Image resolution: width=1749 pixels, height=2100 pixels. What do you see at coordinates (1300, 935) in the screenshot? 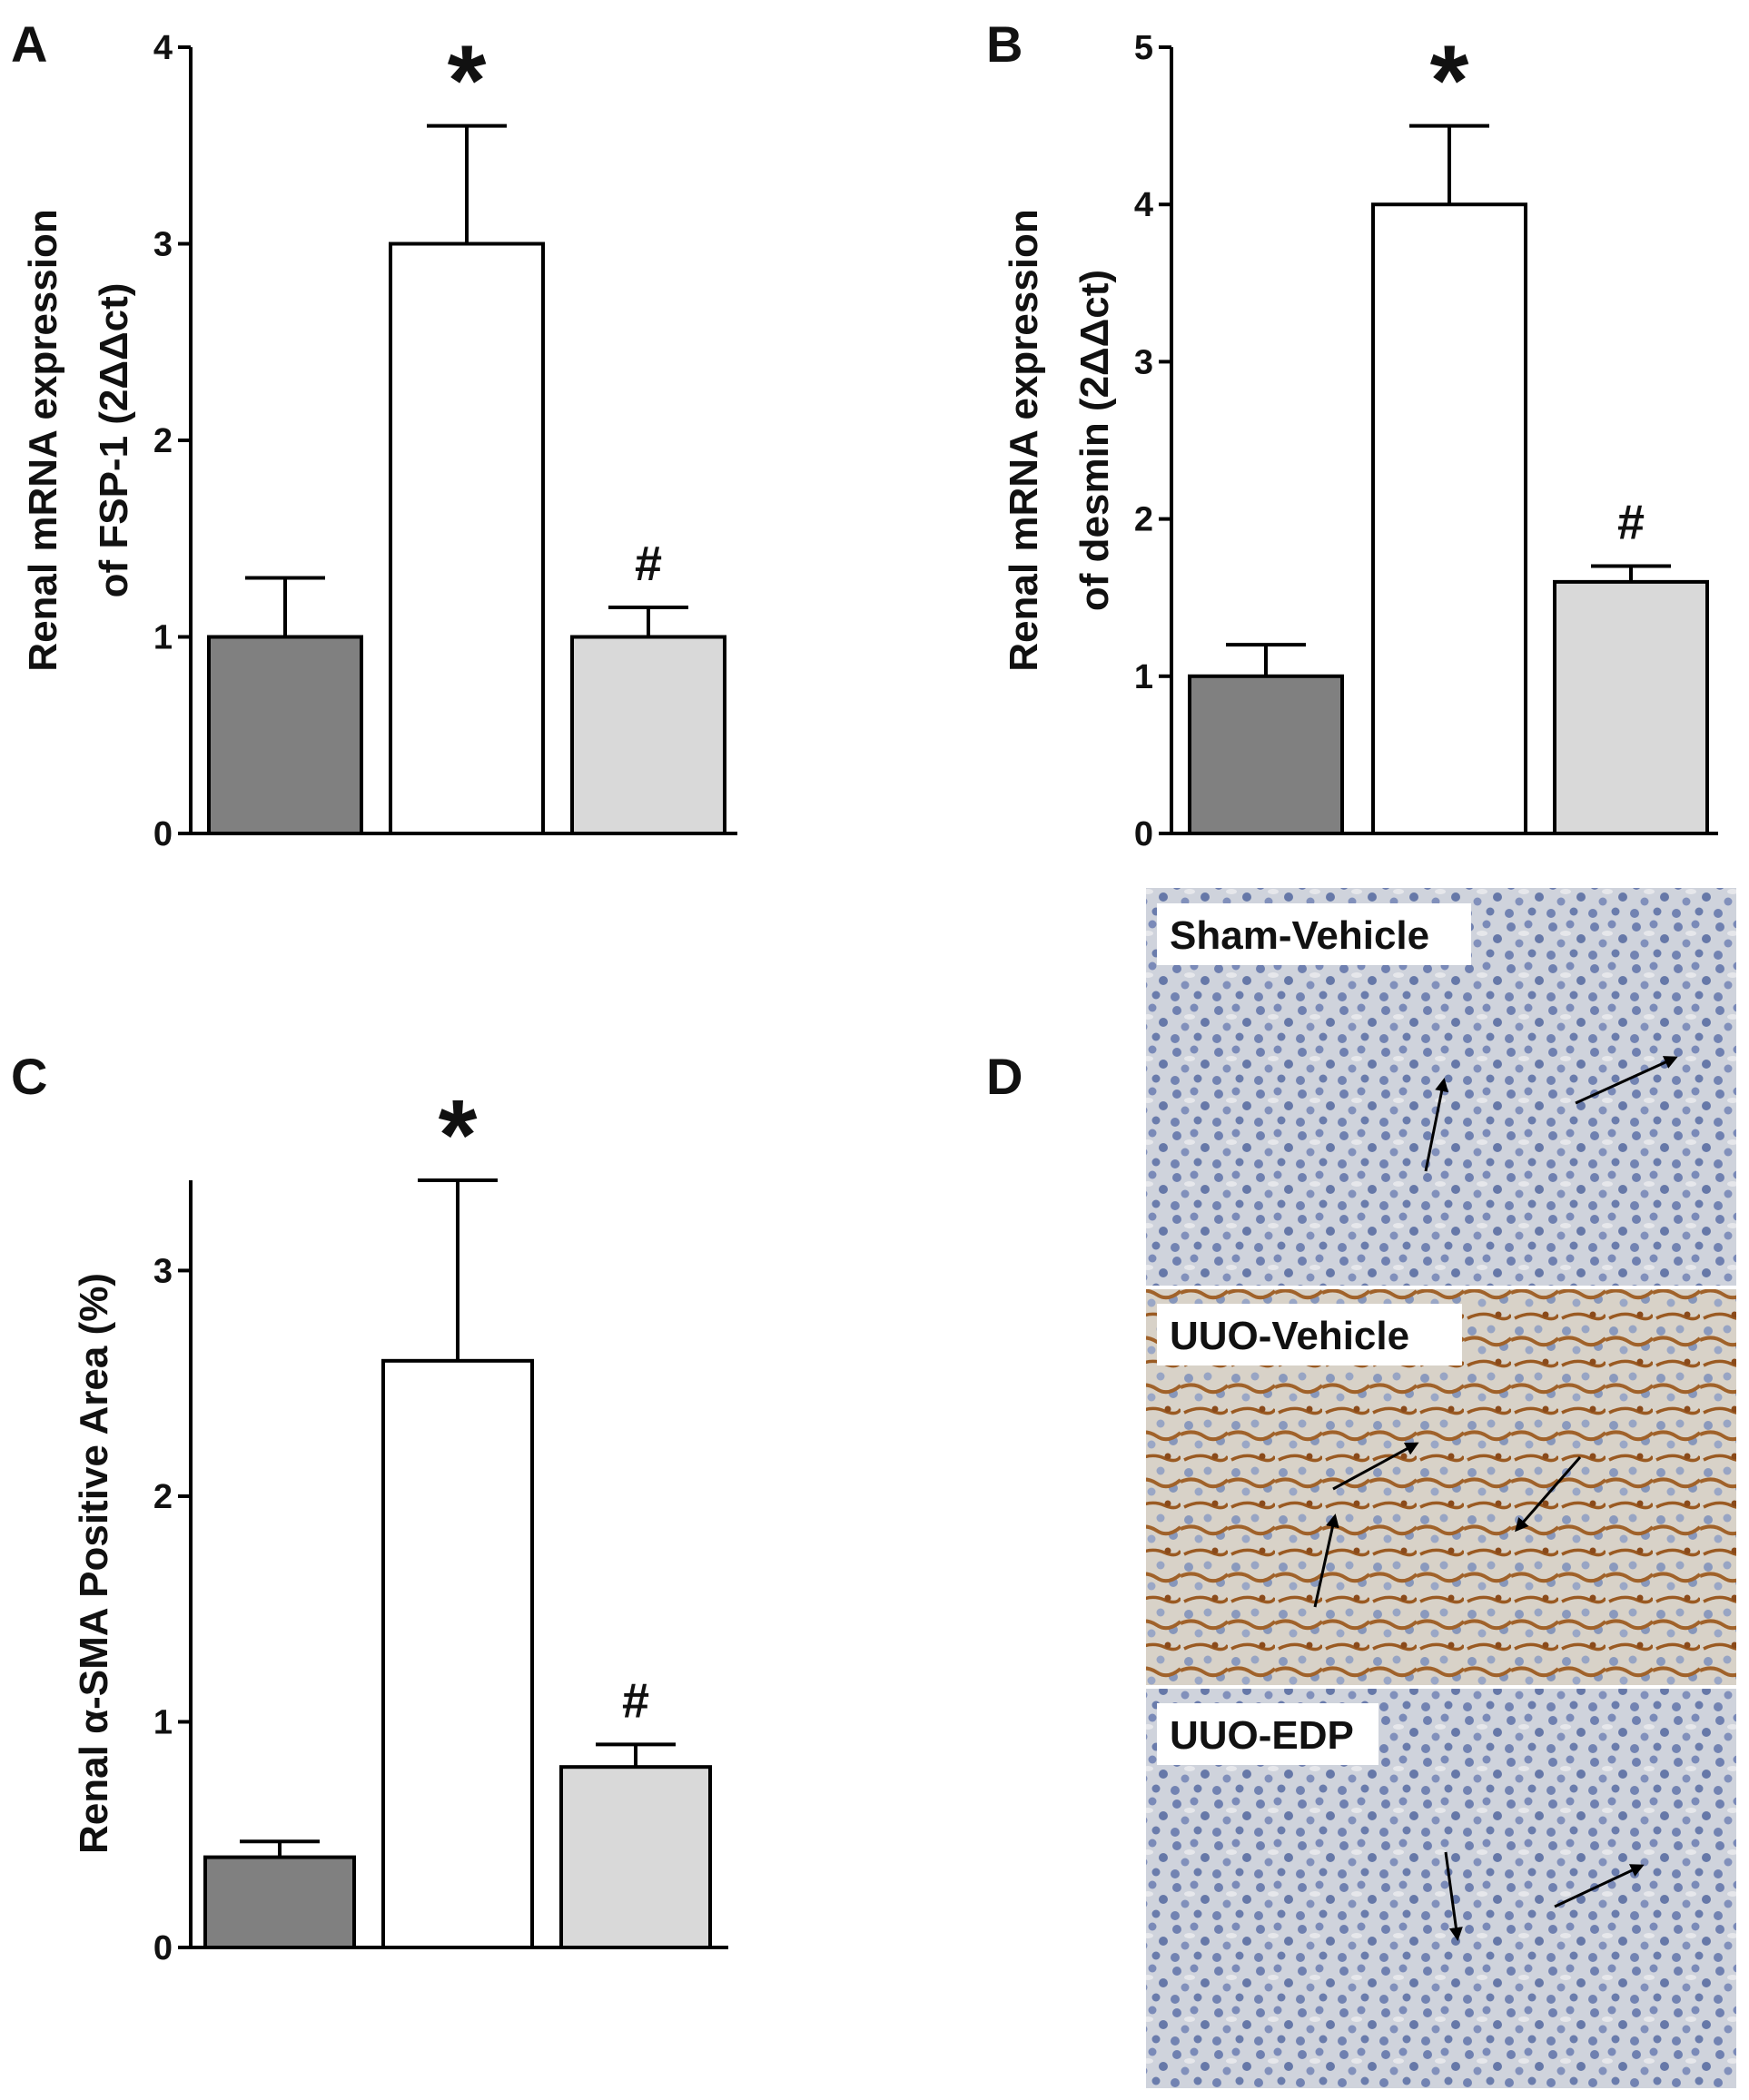
I see `micro-label-sham-vehicle: Sham-Vehicle` at bounding box center [1300, 935].